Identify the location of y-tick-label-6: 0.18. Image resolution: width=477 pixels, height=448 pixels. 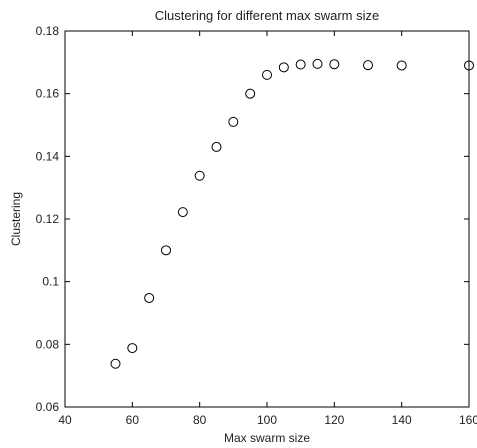
(48, 31).